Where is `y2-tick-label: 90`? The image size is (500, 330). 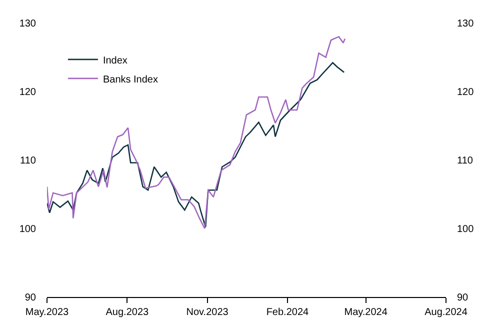
y2-tick-label: 90 is located at coordinates (463, 298).